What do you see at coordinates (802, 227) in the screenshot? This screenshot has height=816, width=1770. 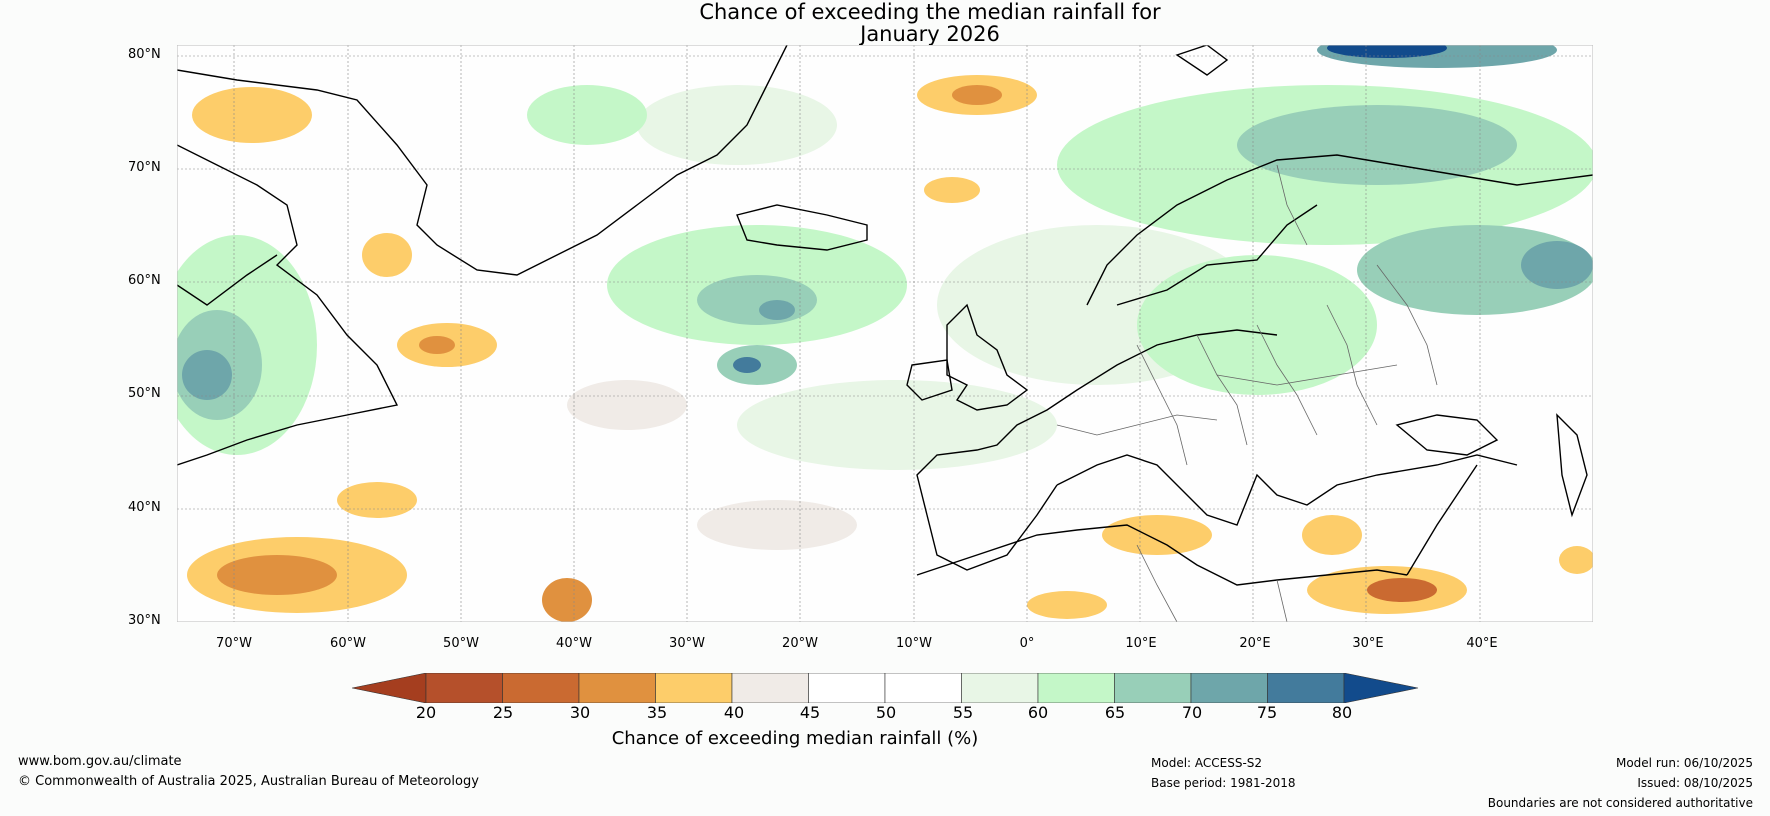 I see `iceland-coast` at bounding box center [802, 227].